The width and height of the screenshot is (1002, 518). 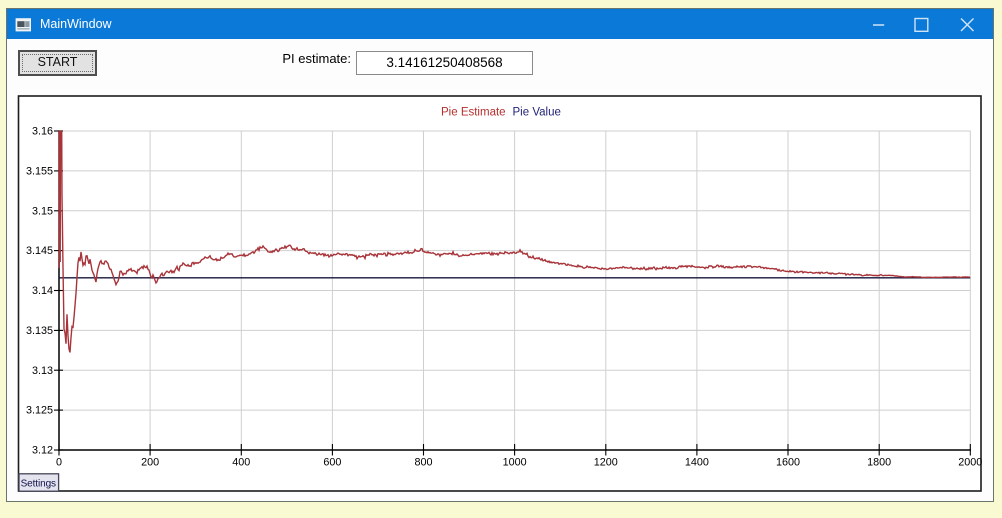 What do you see at coordinates (332, 463) in the screenshot?
I see `svg-text: 600` at bounding box center [332, 463].